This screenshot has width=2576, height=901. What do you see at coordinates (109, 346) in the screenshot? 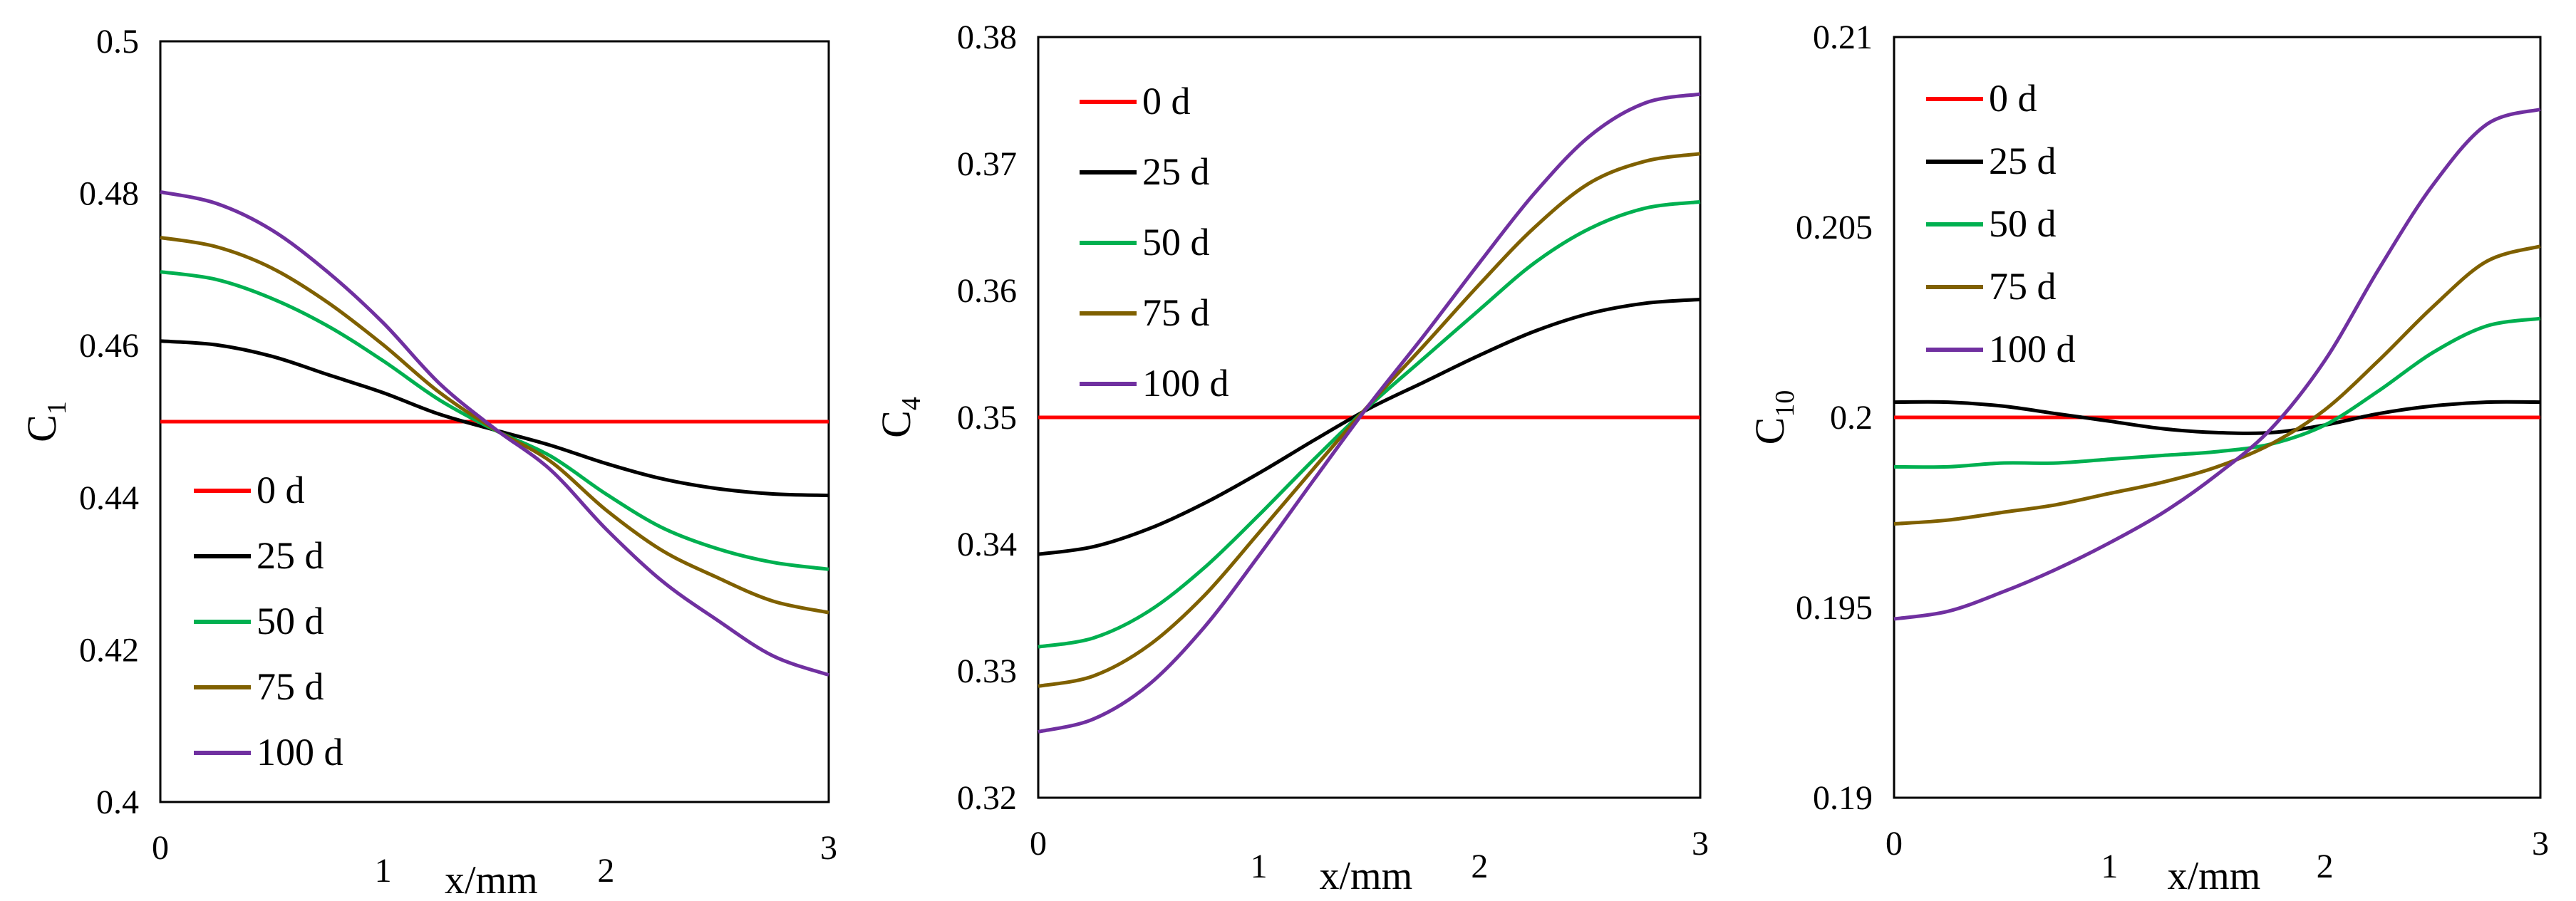
I see `y-tick-label: 0.46` at bounding box center [109, 346].